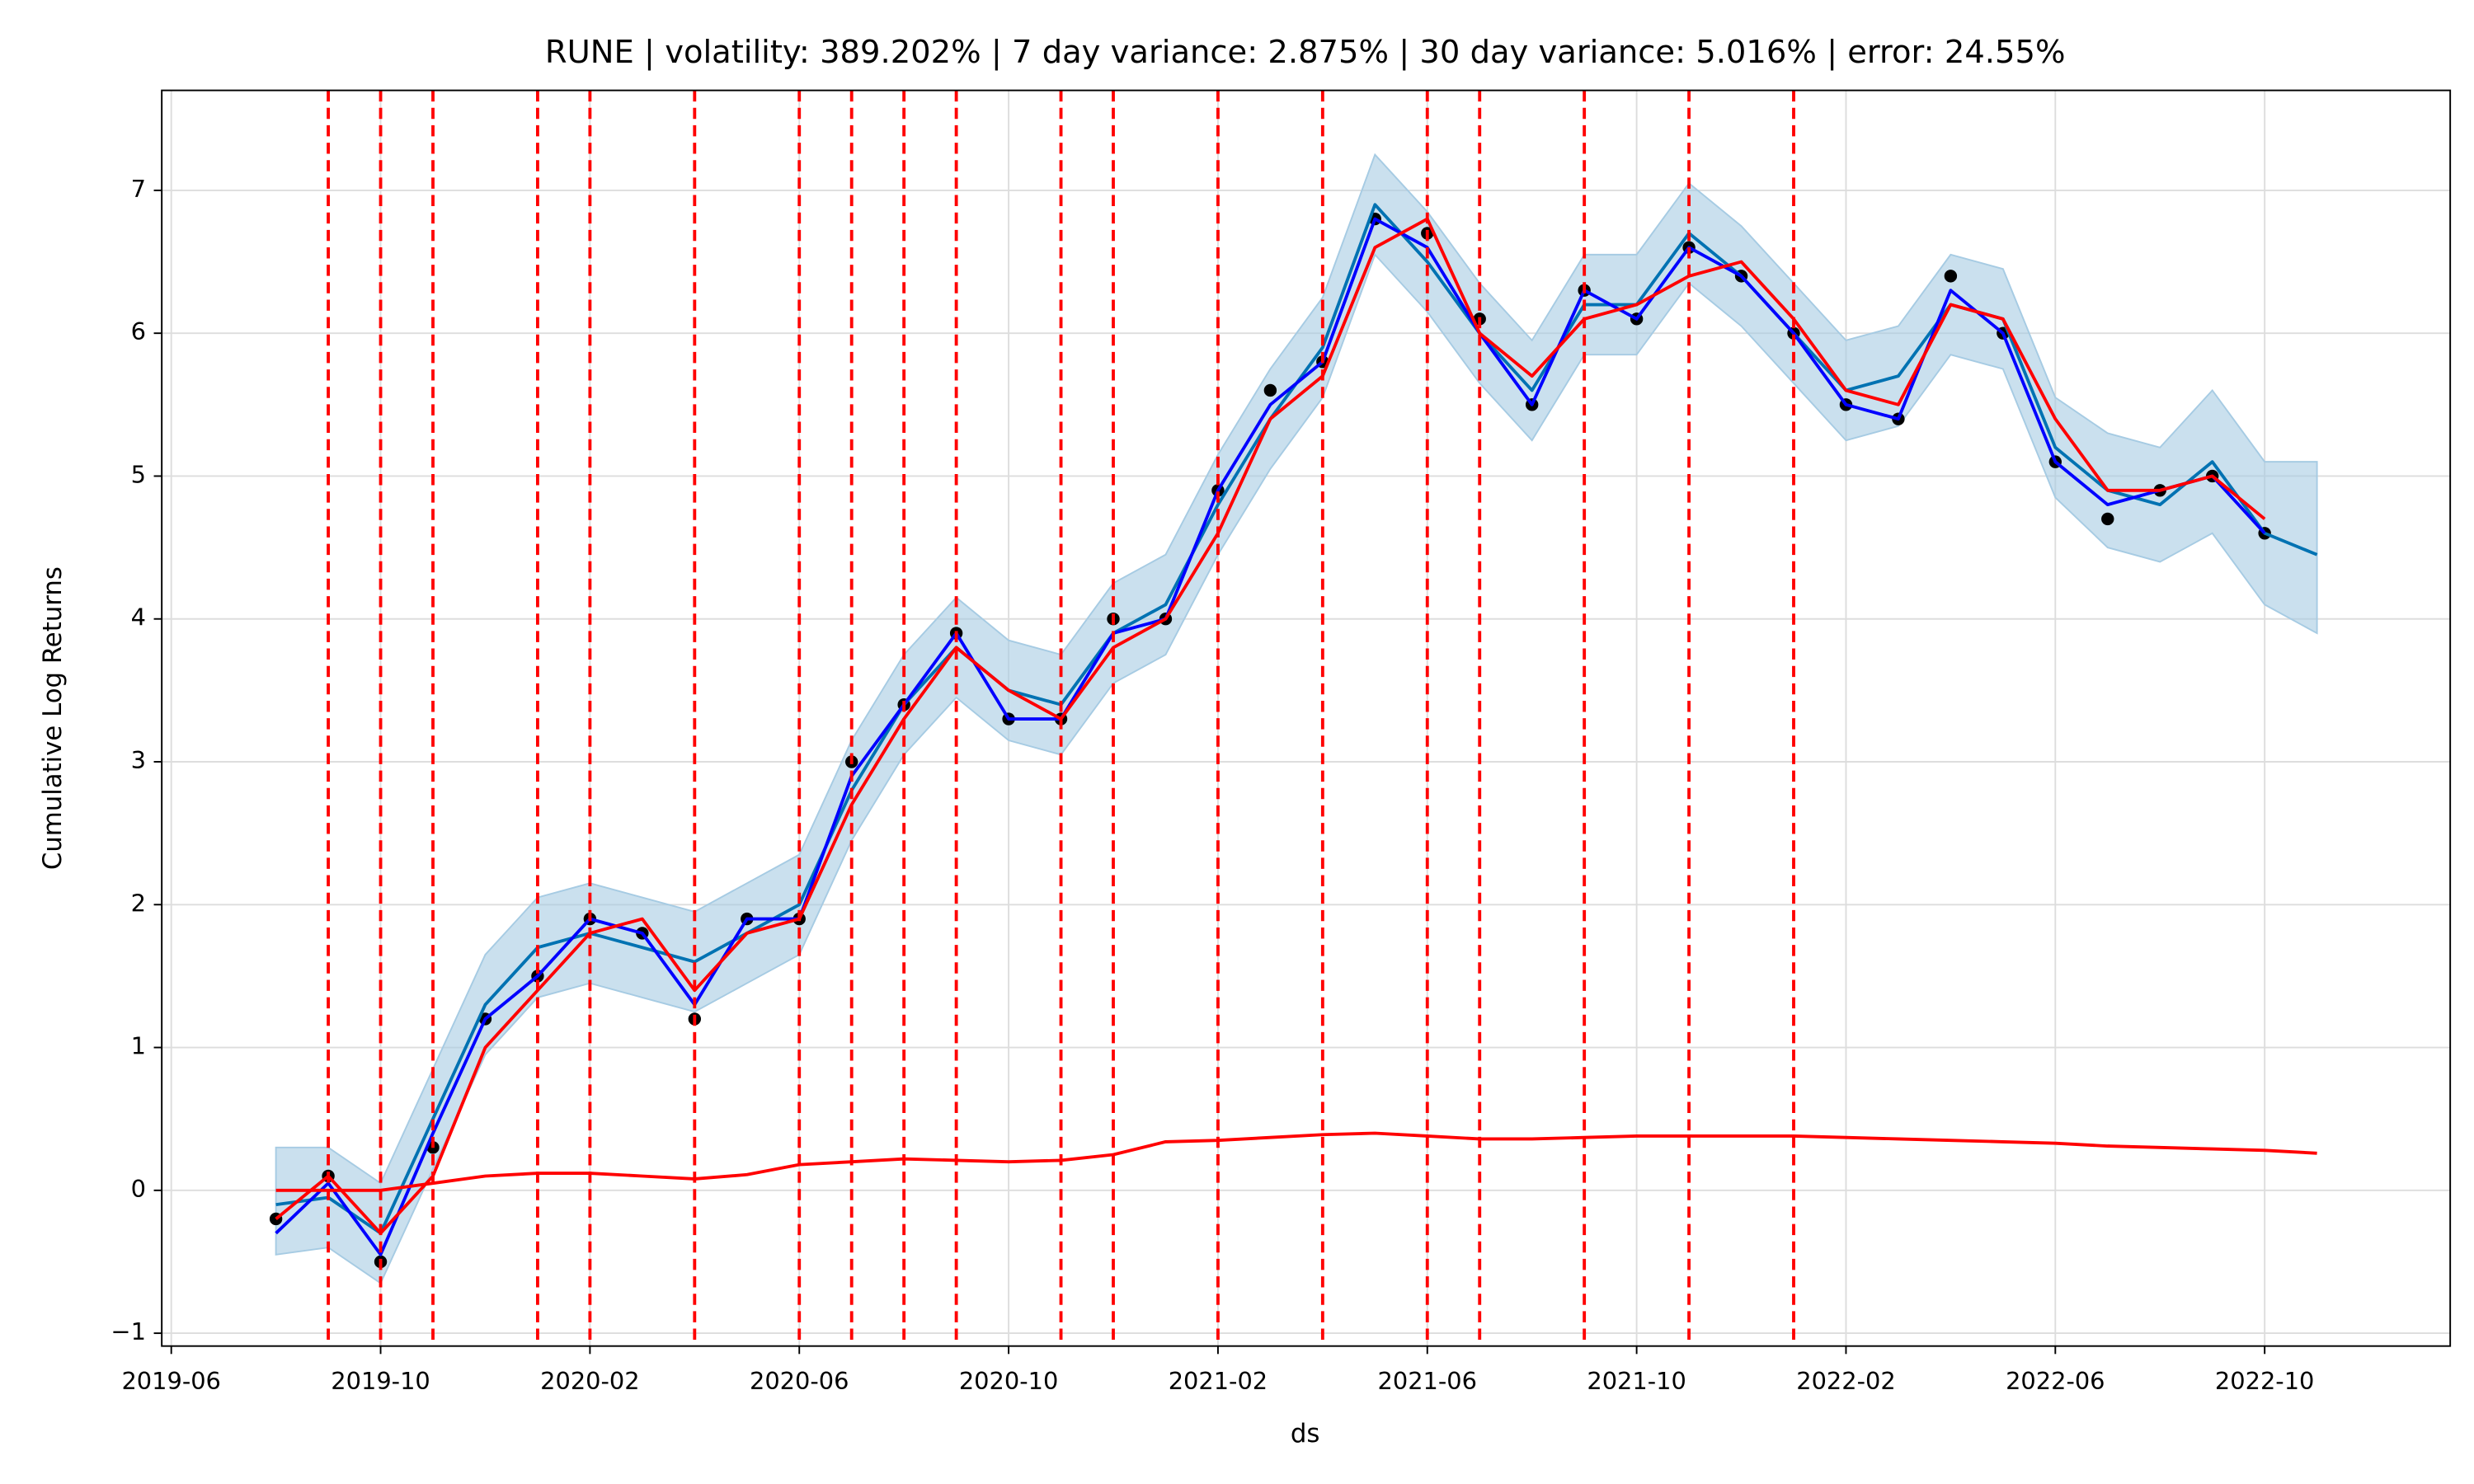  I want to click on y-tick-label: 2, so click(138, 903).